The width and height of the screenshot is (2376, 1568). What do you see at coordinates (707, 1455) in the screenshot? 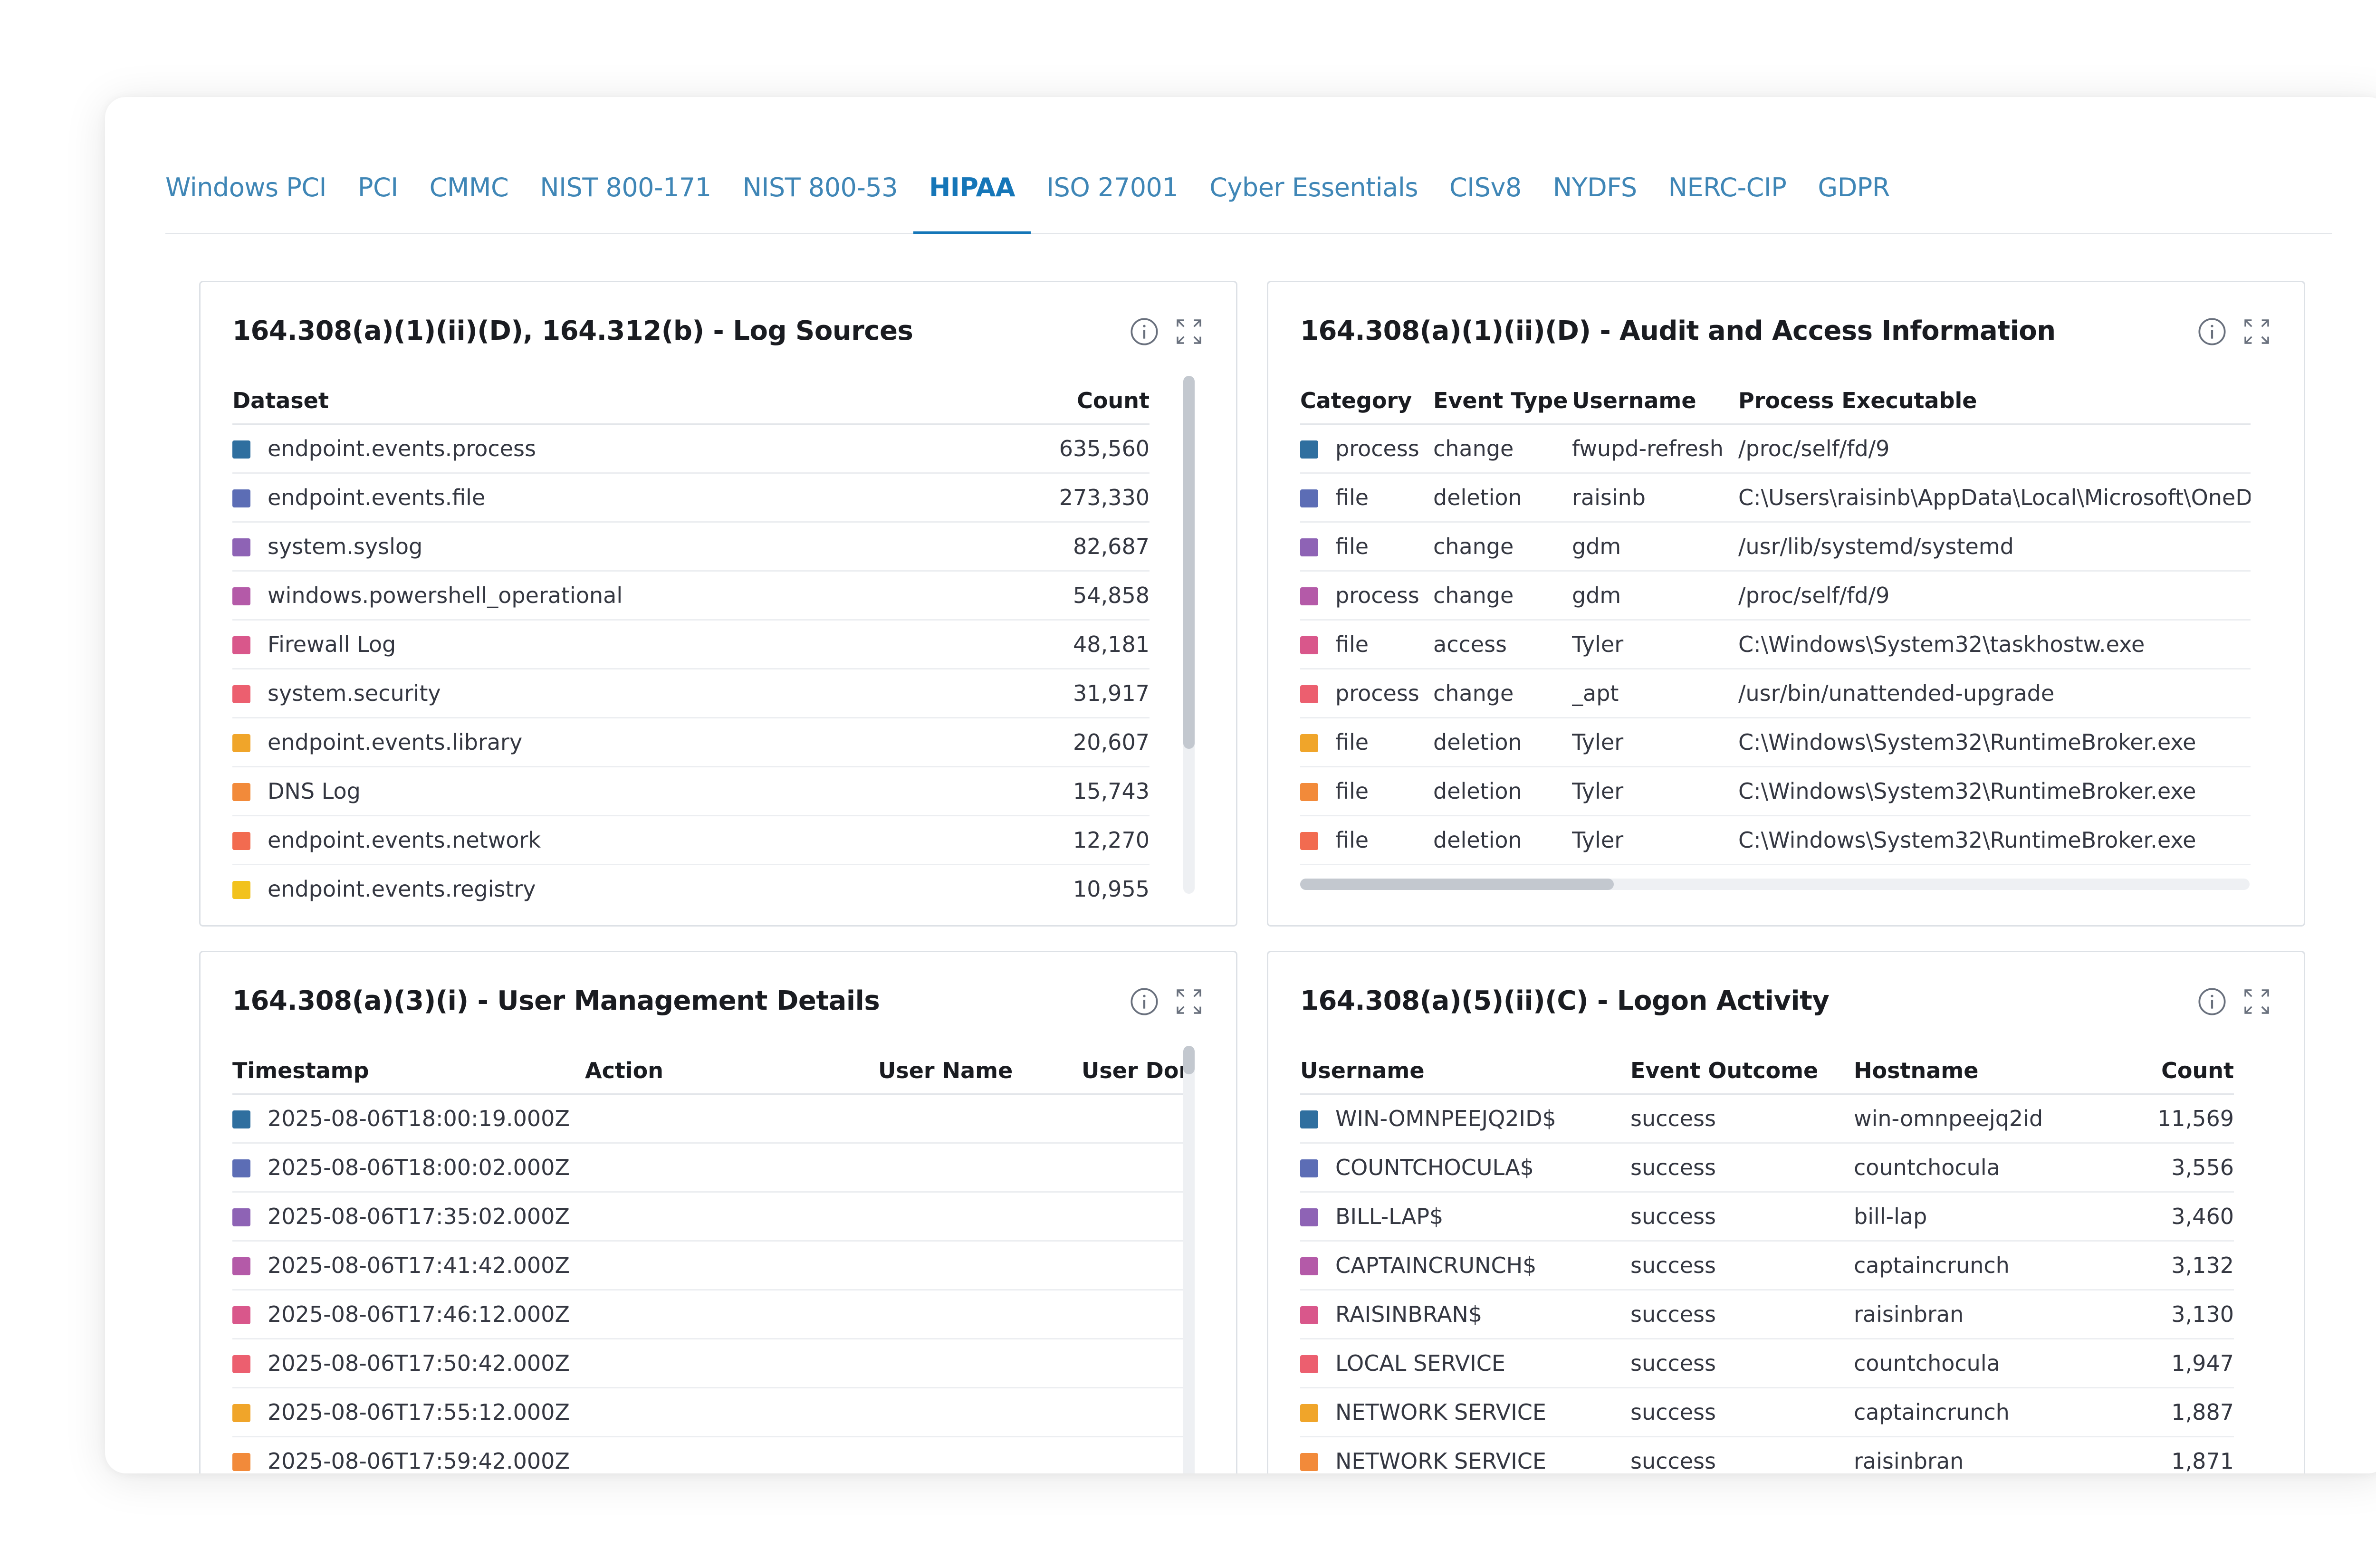
I see `table-row: 2025-08-06T17:59:42.000Z` at bounding box center [707, 1455].